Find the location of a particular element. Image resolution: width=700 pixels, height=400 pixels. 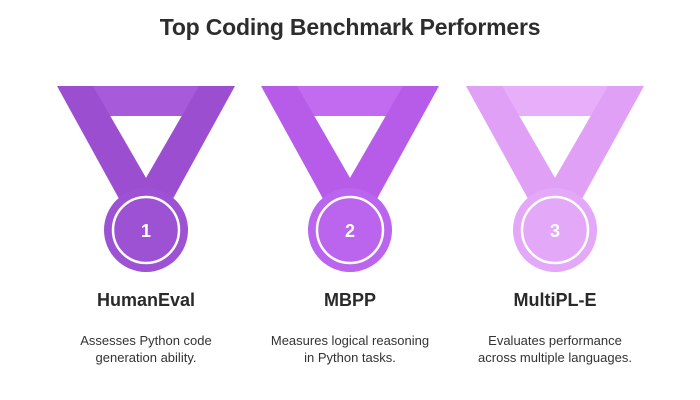

benchmark-description: Assesses Python code generation ability. is located at coordinates (146, 349).